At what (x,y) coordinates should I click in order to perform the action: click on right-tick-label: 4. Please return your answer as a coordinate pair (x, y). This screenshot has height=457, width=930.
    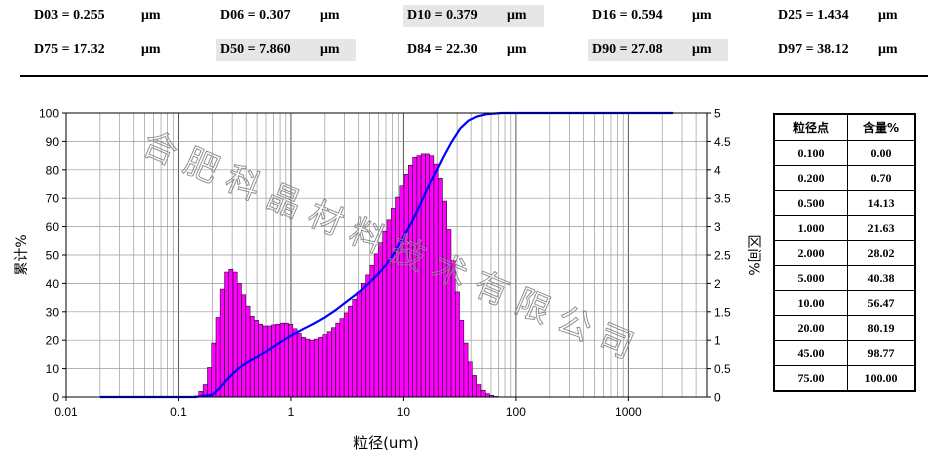
    Looking at the image, I should click on (717, 170).